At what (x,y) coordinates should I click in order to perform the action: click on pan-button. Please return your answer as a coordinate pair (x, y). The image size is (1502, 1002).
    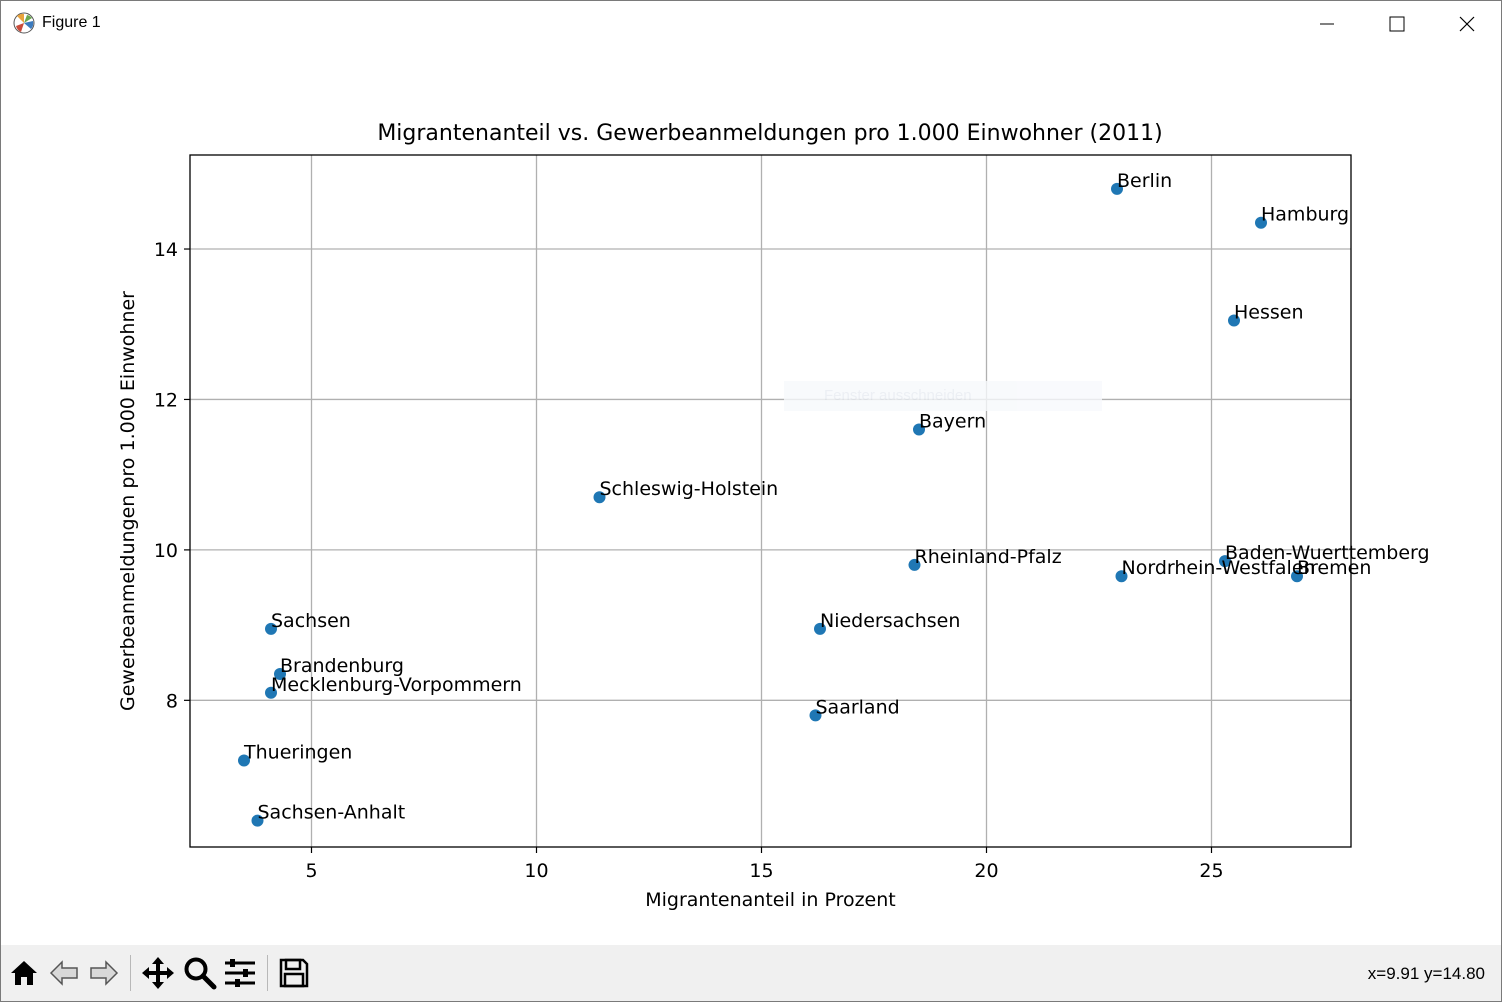
    Looking at the image, I should click on (158, 973).